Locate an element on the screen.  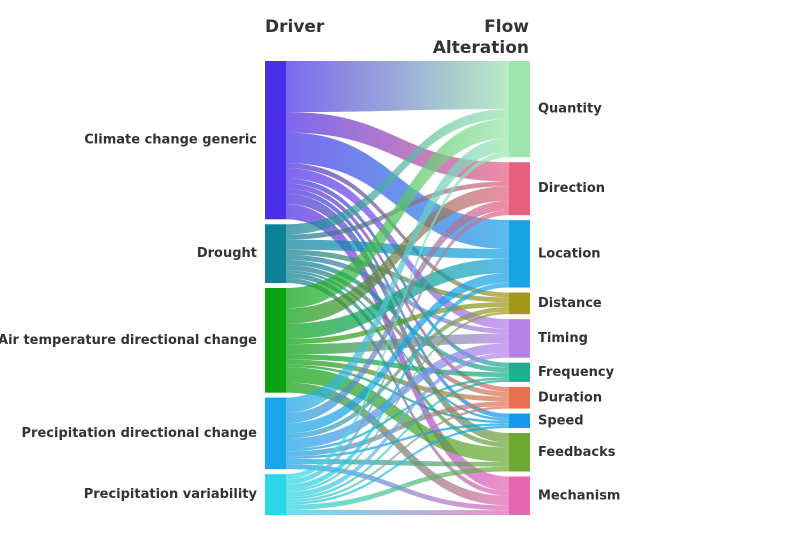
target-label-location: Location is located at coordinates (569, 253).